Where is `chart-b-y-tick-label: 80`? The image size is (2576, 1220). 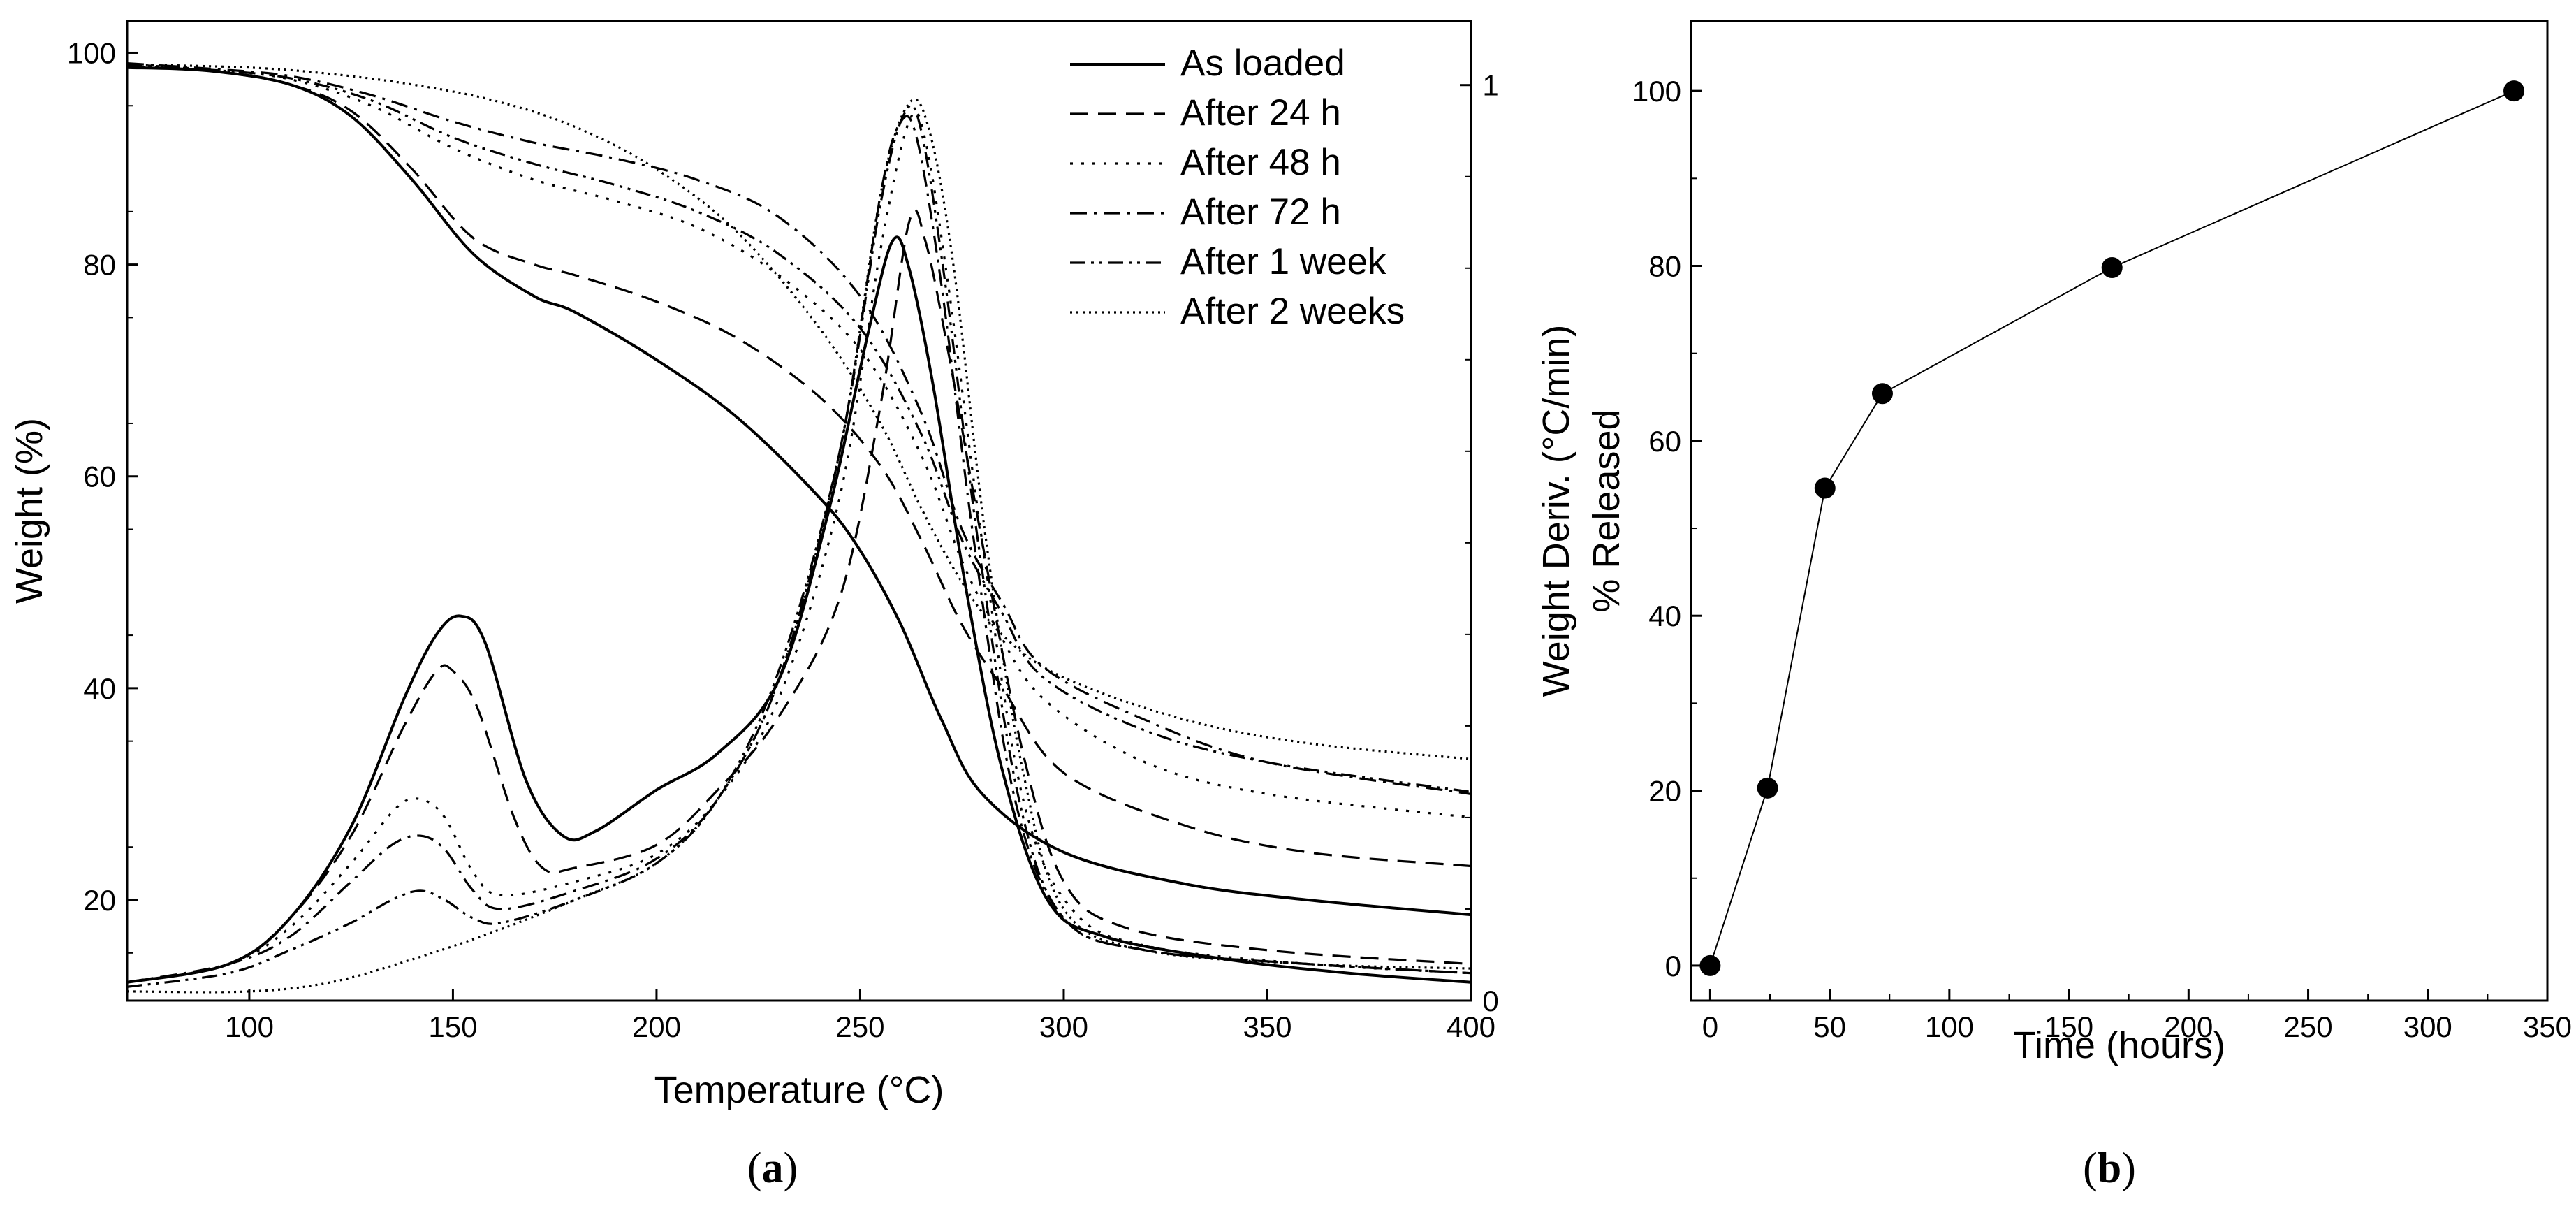 chart-b-y-tick-label: 80 is located at coordinates (1665, 266).